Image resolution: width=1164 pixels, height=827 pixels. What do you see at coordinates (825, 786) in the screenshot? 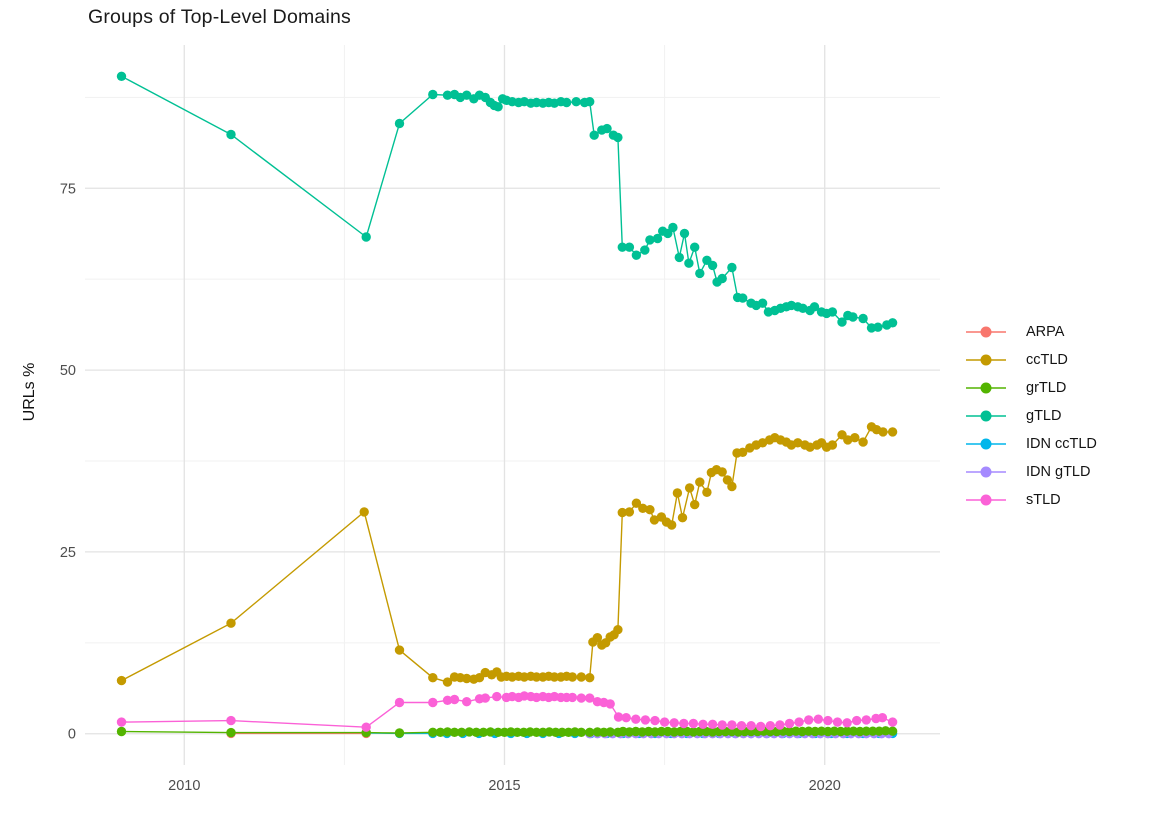
I see `x-tick-label: 2020` at bounding box center [825, 786].